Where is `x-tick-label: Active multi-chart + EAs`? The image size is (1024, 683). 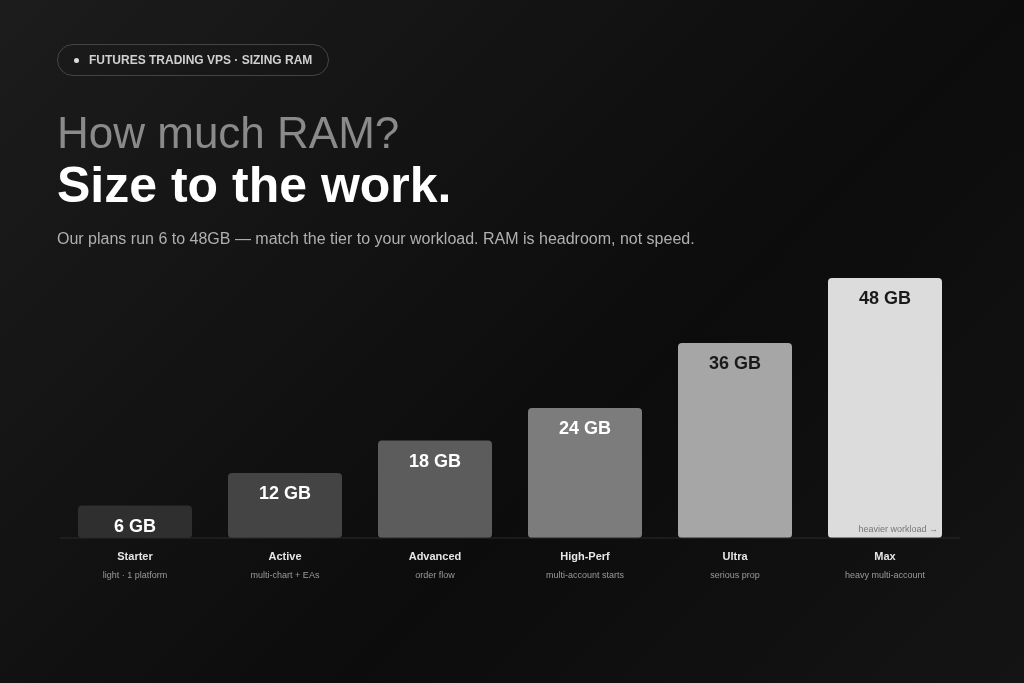 x-tick-label: Active multi-chart + EAs is located at coordinates (285, 565).